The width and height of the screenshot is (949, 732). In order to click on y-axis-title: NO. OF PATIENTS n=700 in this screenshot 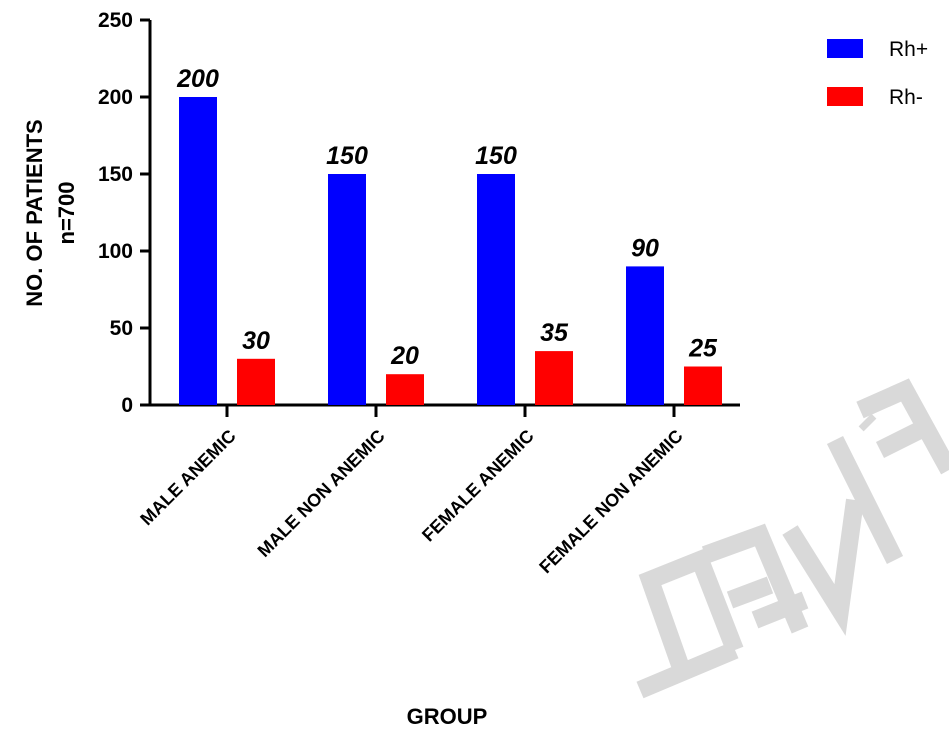, I will do `click(50, 212)`.